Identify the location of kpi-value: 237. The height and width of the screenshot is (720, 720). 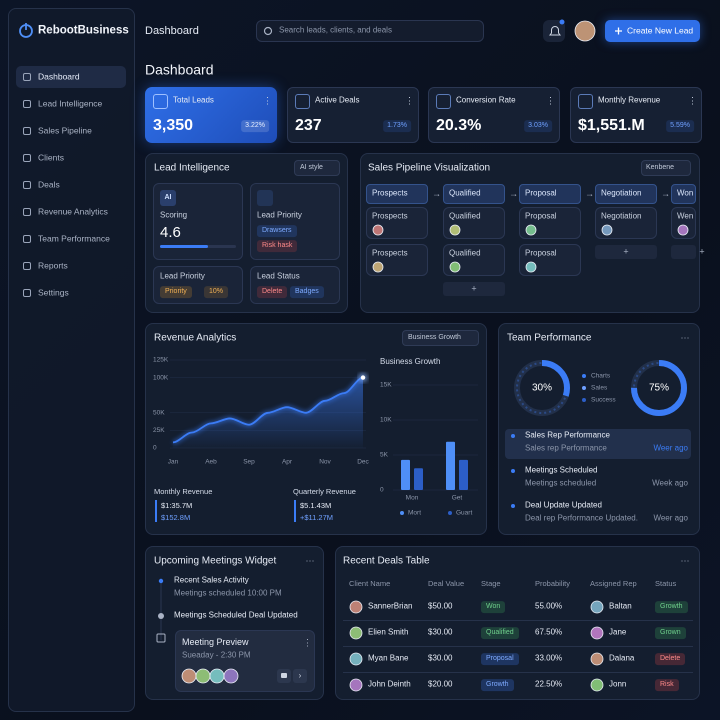
(308, 126).